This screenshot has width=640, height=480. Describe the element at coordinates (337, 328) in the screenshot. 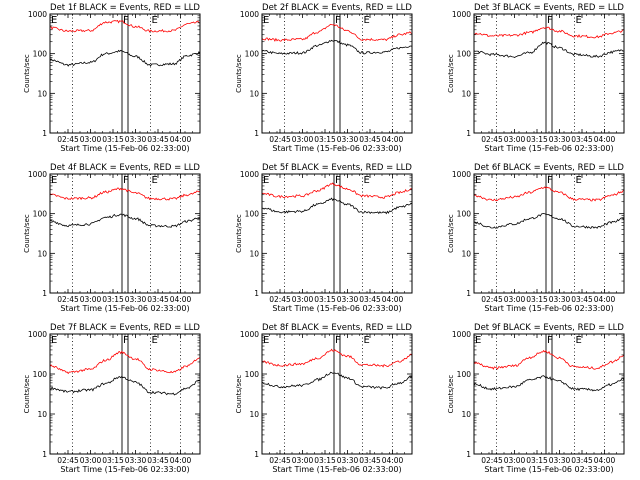

I see `panel-title: Det 8f BLACK = Events, RED = LLD` at that location.